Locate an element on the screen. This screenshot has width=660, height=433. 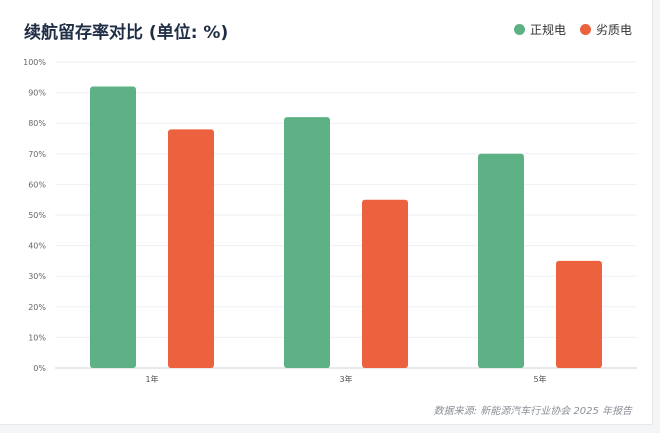
legend-item-regular: 正规电 is located at coordinates (539, 29).